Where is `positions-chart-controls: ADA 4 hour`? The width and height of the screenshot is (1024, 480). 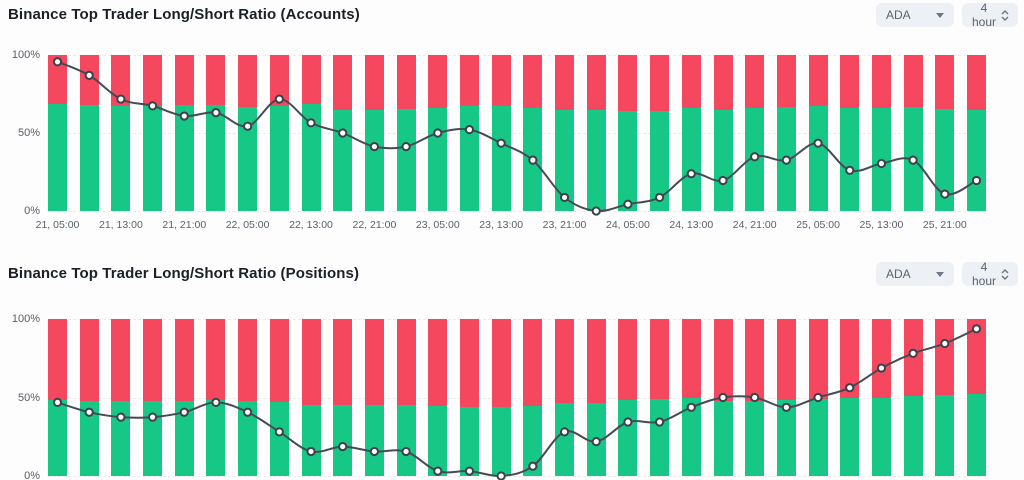
positions-chart-controls: ADA 4 hour is located at coordinates (947, 274).